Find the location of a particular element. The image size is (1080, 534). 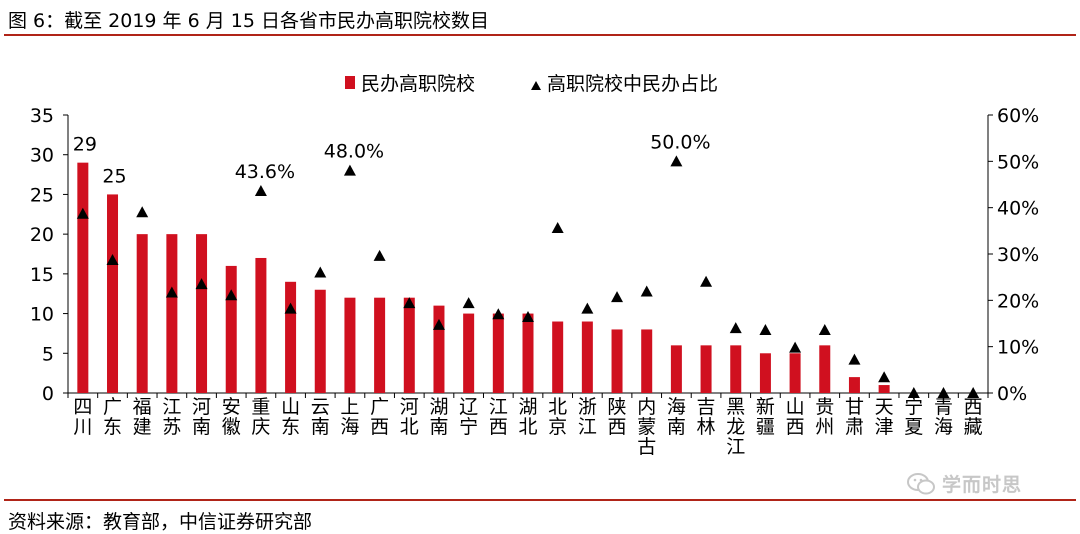

x-tick-label: 陕 is located at coordinates (617, 407).